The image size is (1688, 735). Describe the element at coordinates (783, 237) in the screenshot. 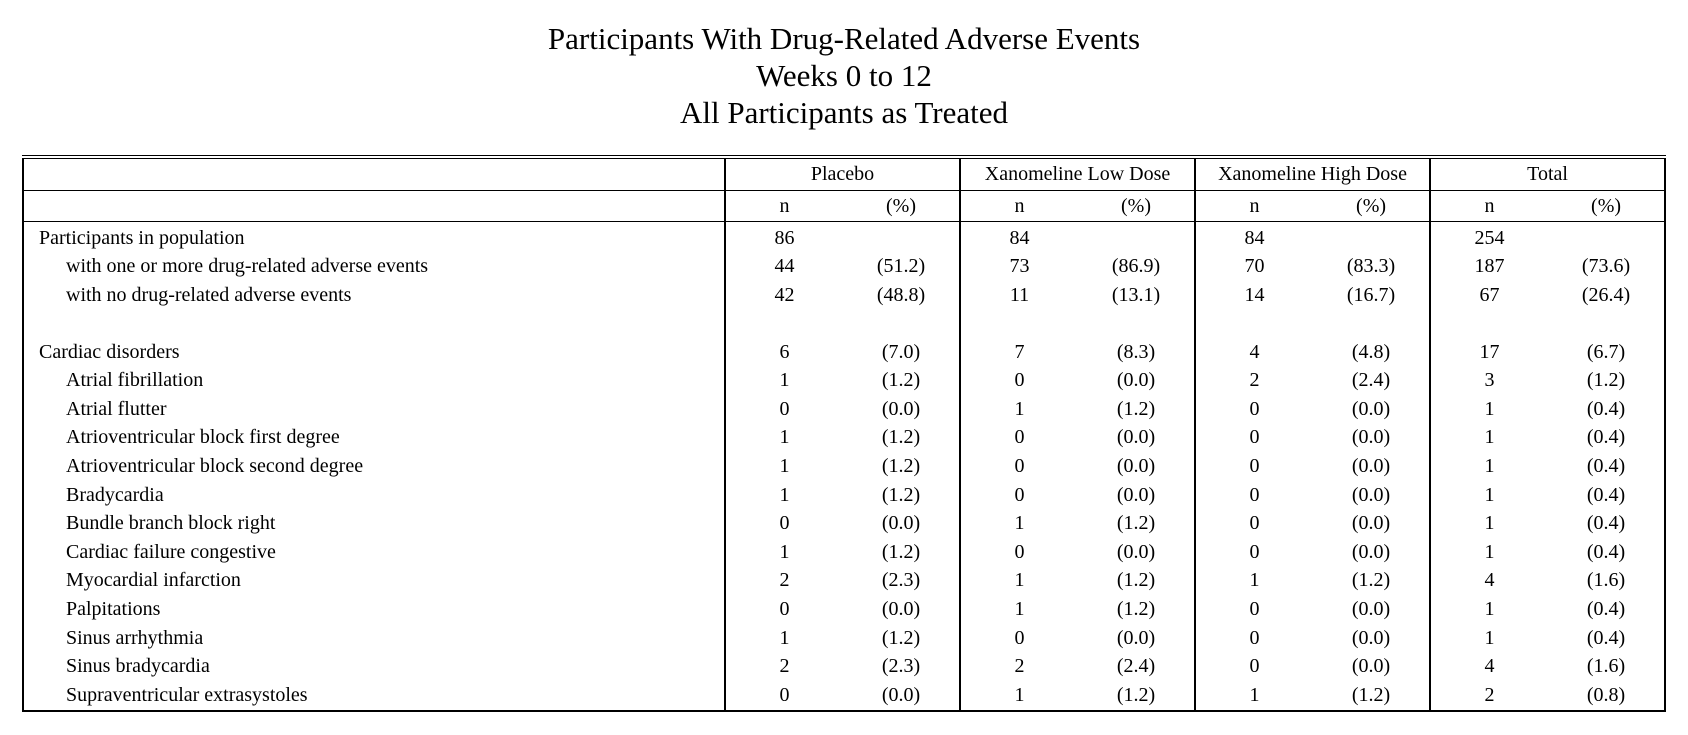

I see `cell-n: 86` at that location.